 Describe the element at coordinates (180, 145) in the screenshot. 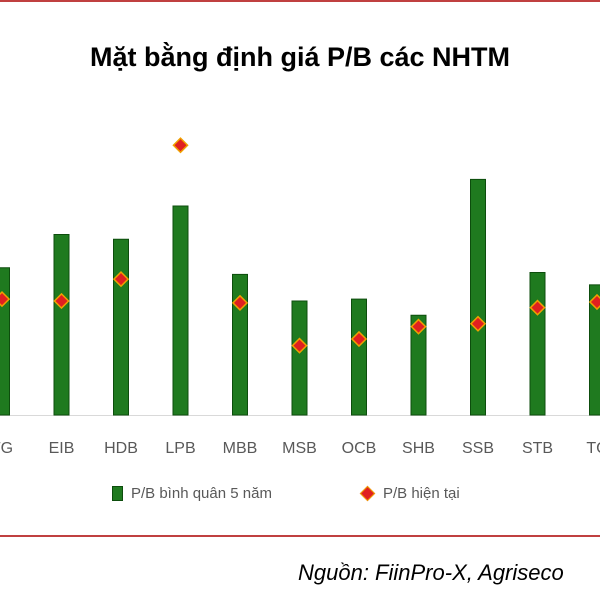

I see `point-current-lpb` at that location.